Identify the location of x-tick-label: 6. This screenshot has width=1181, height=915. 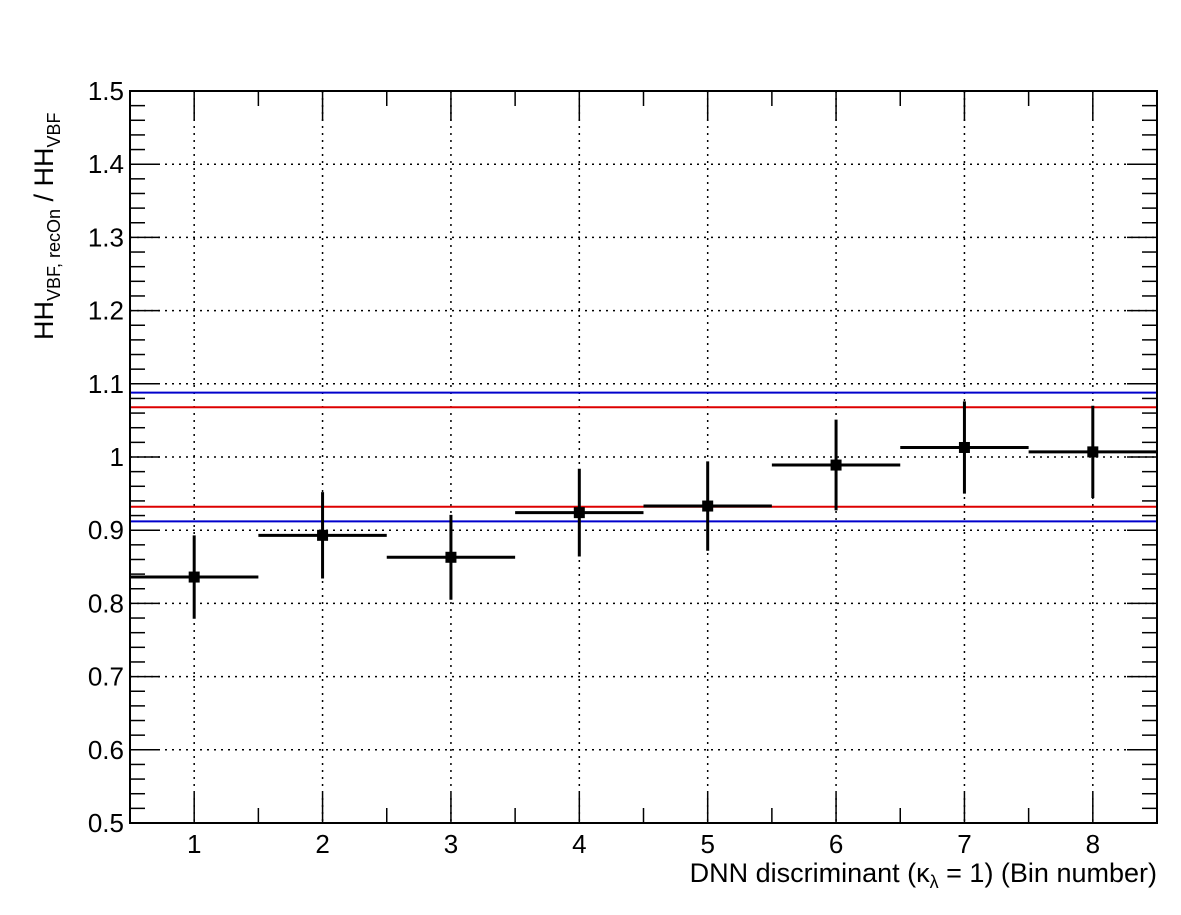
(836, 844).